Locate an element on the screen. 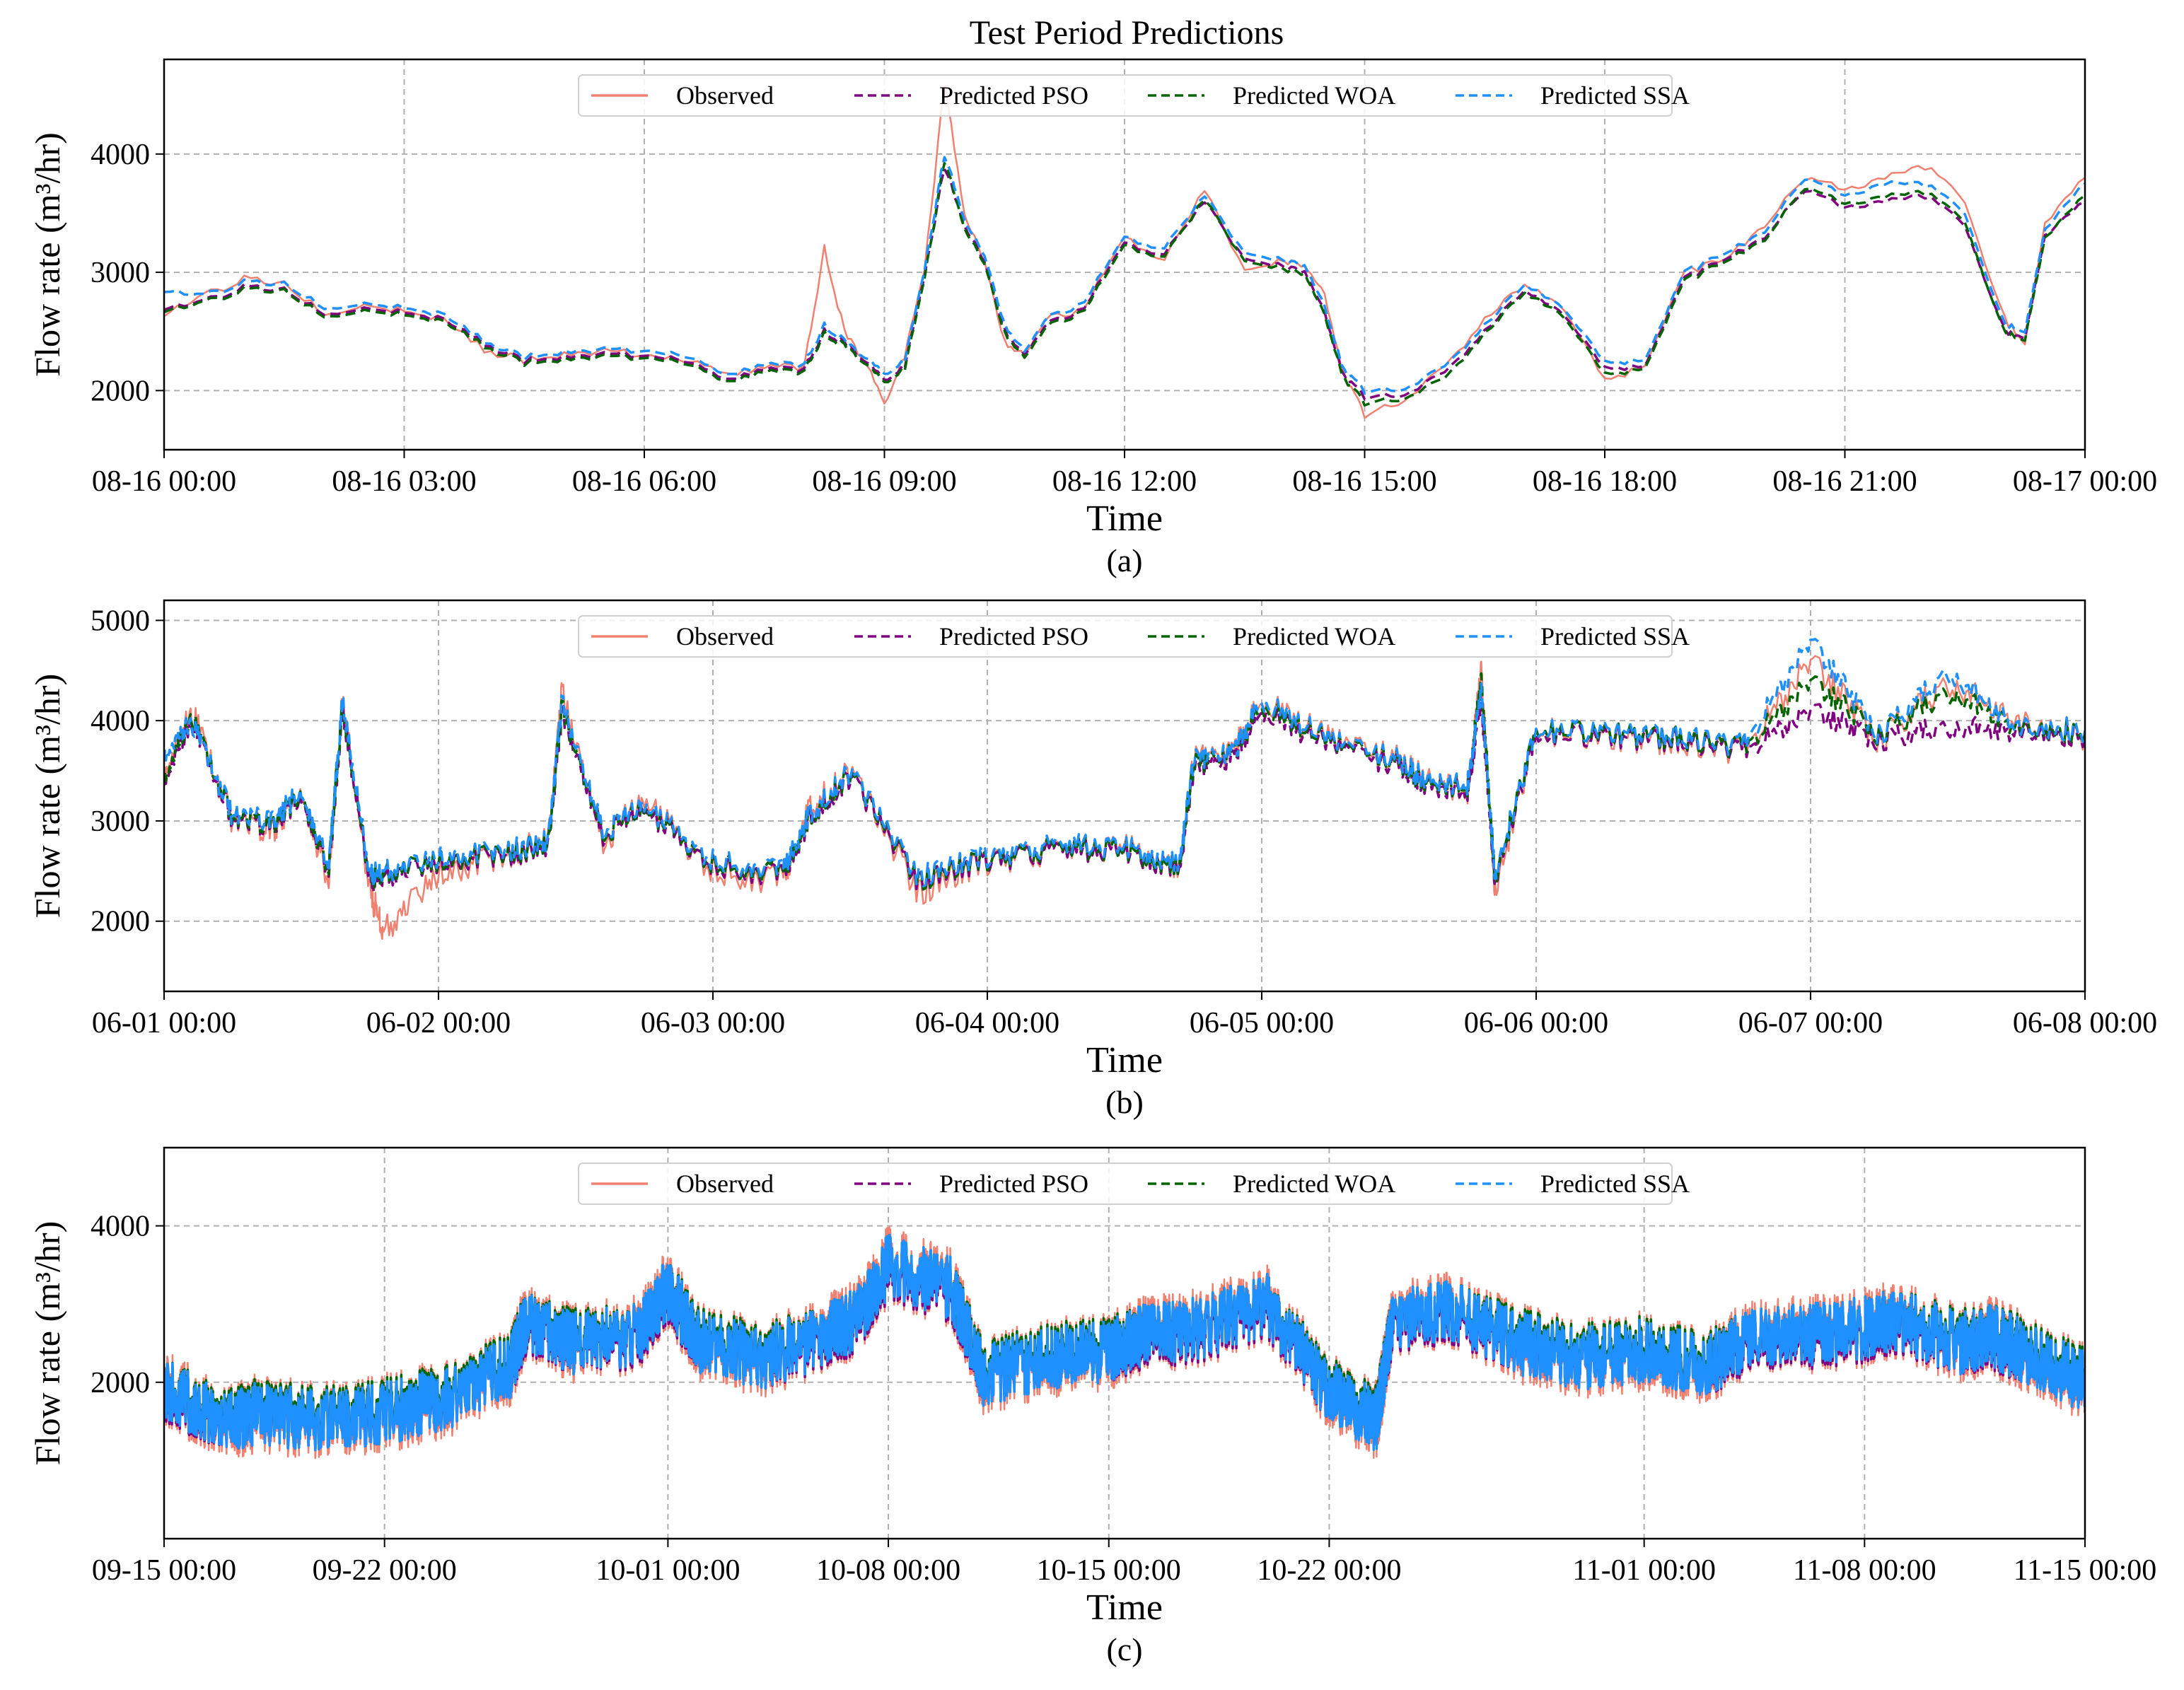  x-tick-label: 08-17 00:00 is located at coordinates (2085, 481).